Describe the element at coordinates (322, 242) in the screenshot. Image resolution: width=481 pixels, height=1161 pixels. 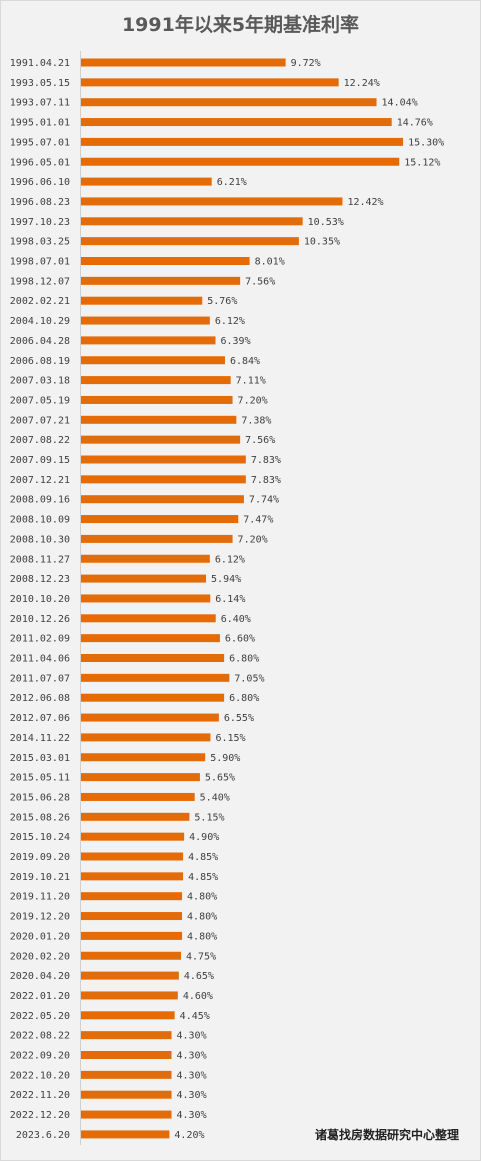
I see `data-label: 10.35%` at that location.